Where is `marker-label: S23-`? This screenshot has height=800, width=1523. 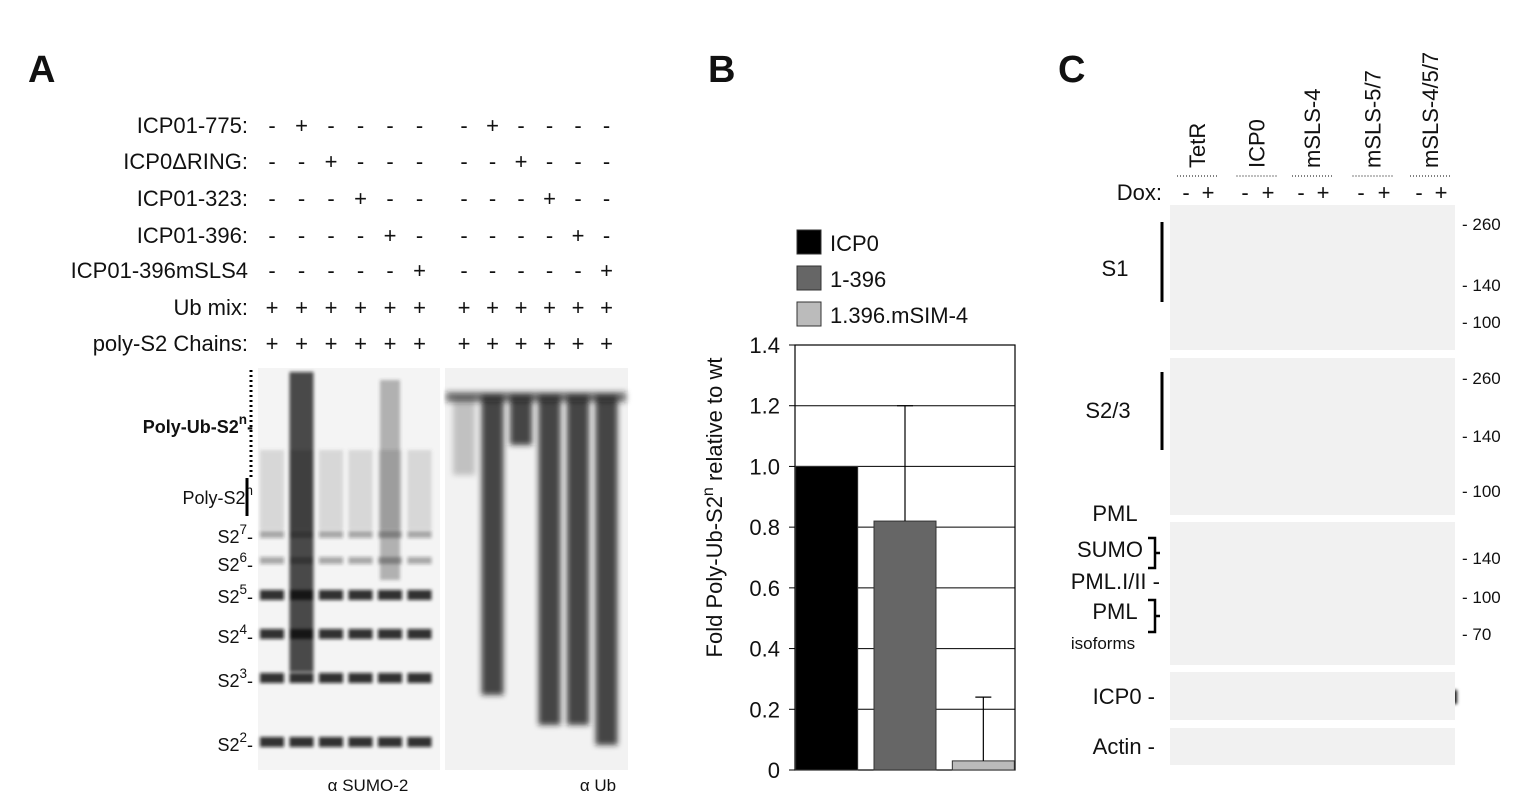
marker-label: S23- is located at coordinates (235, 678).